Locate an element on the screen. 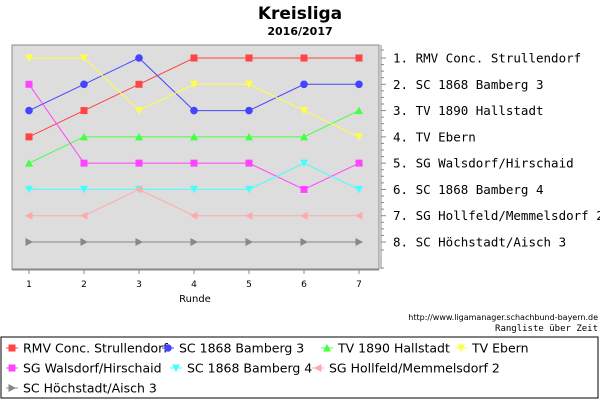  ranking-label: 6. SC 1868 Bamberg 4 is located at coordinates (468, 189).